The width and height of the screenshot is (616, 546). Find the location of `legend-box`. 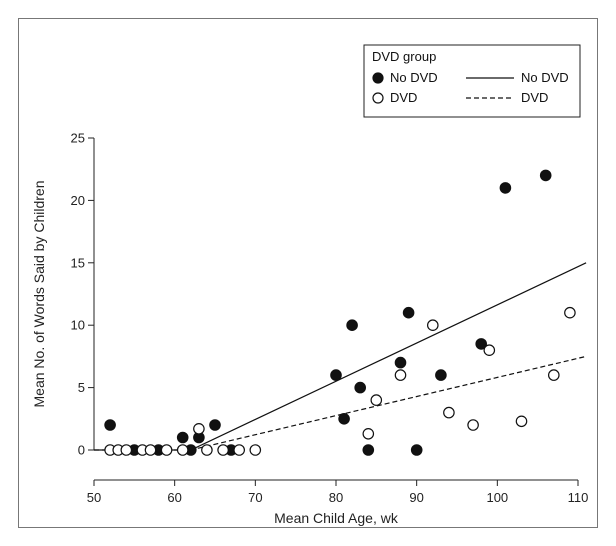

legend-box is located at coordinates (472, 81).